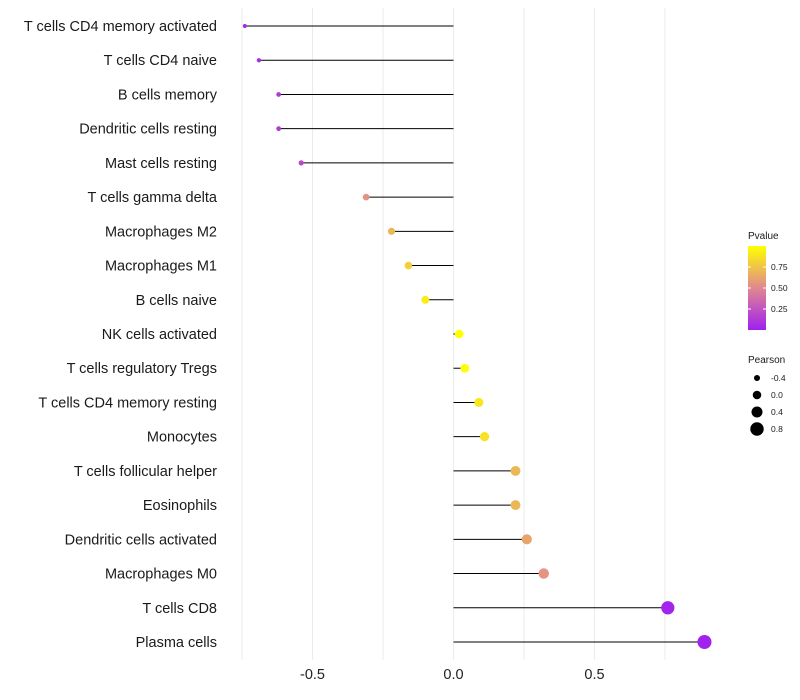  Describe the element at coordinates (778, 378) in the screenshot. I see `size-legend-label: -0.4` at that location.